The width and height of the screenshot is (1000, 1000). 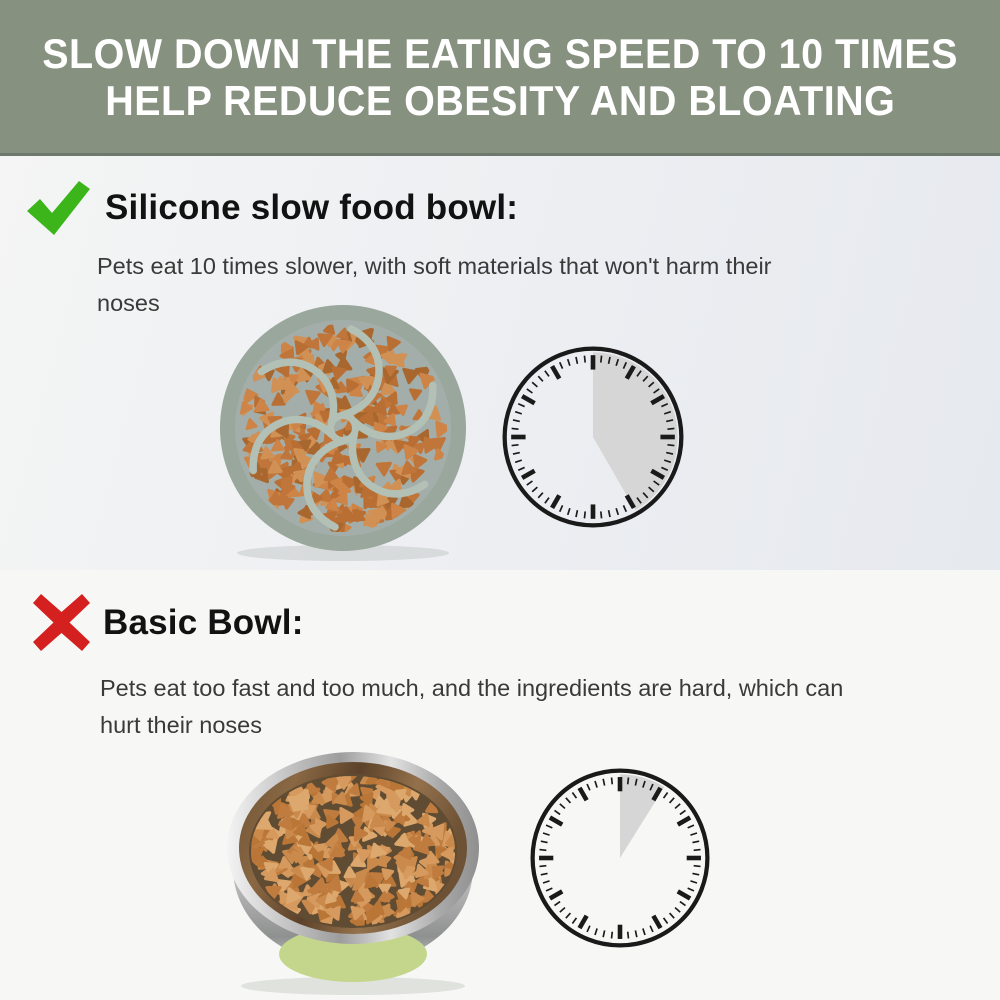 I want to click on basic-bowl-image, so click(x=353, y=873).